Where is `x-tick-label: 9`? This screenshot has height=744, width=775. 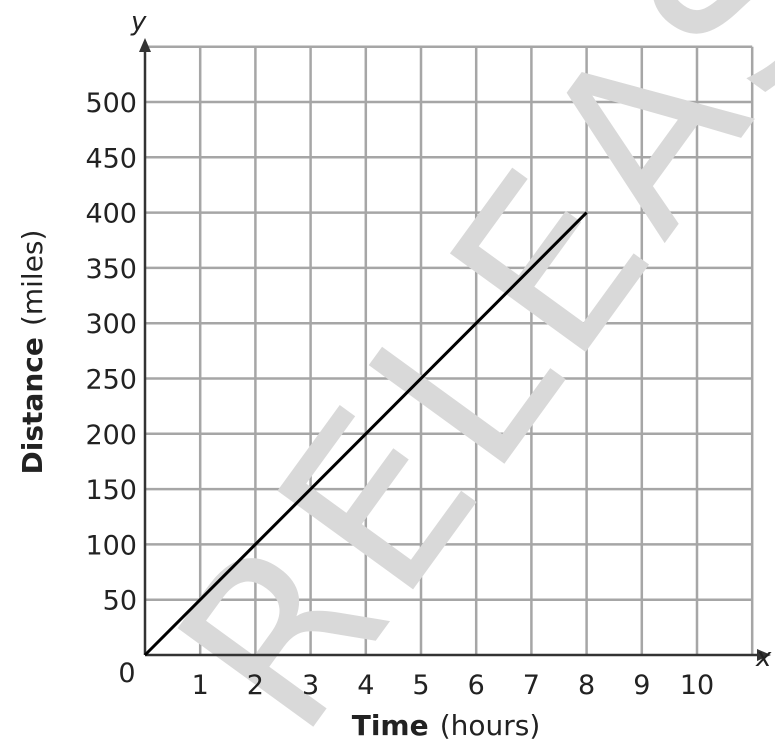 x-tick-label: 9 is located at coordinates (641, 685).